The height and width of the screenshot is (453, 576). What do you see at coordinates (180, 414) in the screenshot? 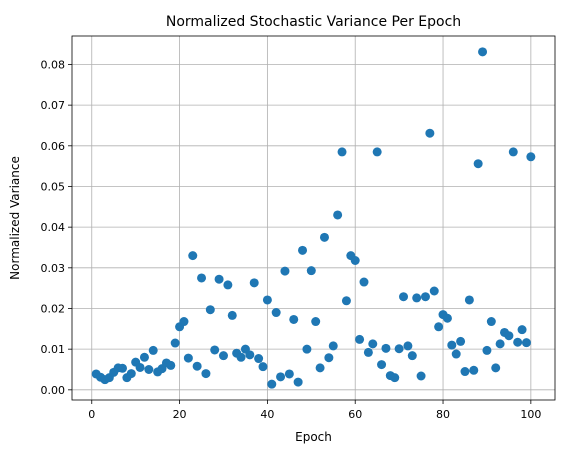
I see `x-tick-label: 20` at bounding box center [180, 414].